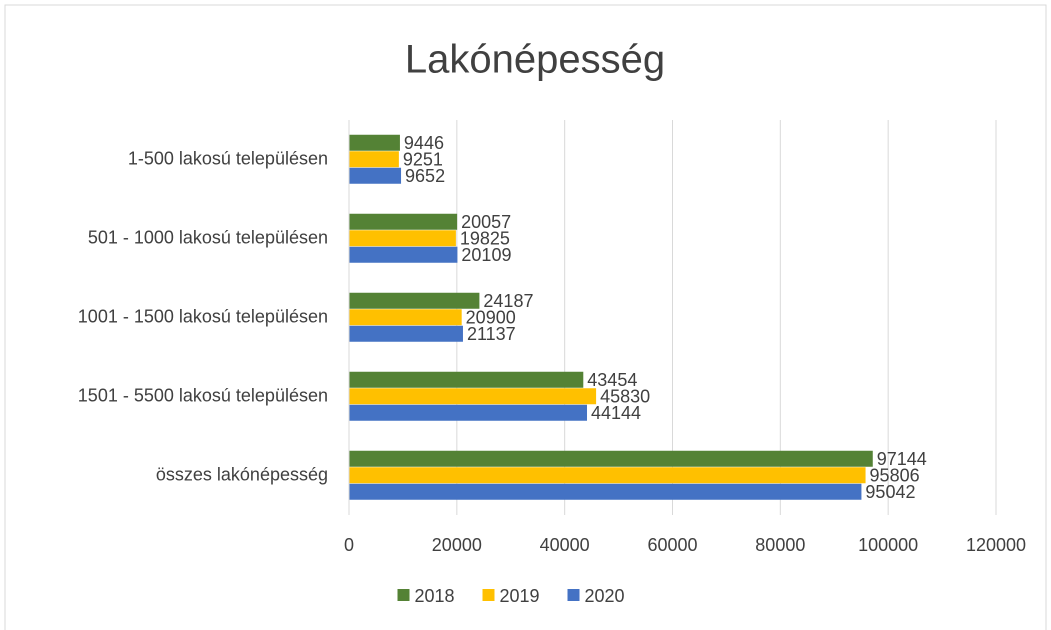 This screenshot has width=1051, height=630. What do you see at coordinates (242, 474) in the screenshot?
I see `y-tick-label: összes lakónépesség` at bounding box center [242, 474].